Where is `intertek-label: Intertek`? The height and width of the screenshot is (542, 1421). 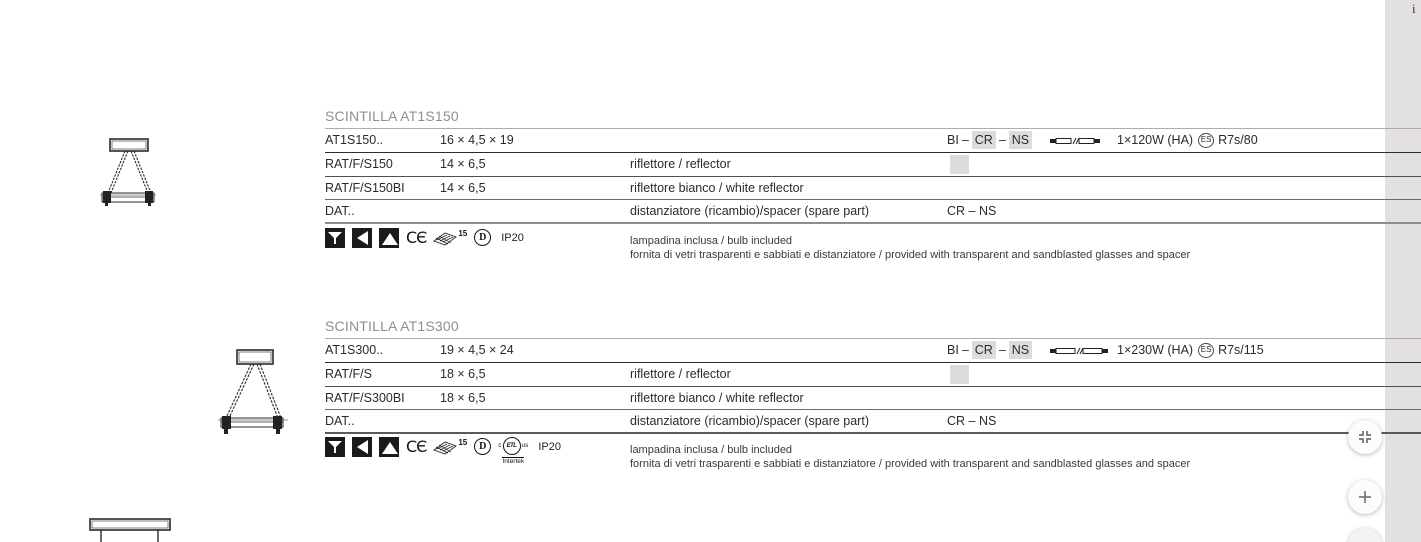 intertek-label: Intertek is located at coordinates (513, 461).